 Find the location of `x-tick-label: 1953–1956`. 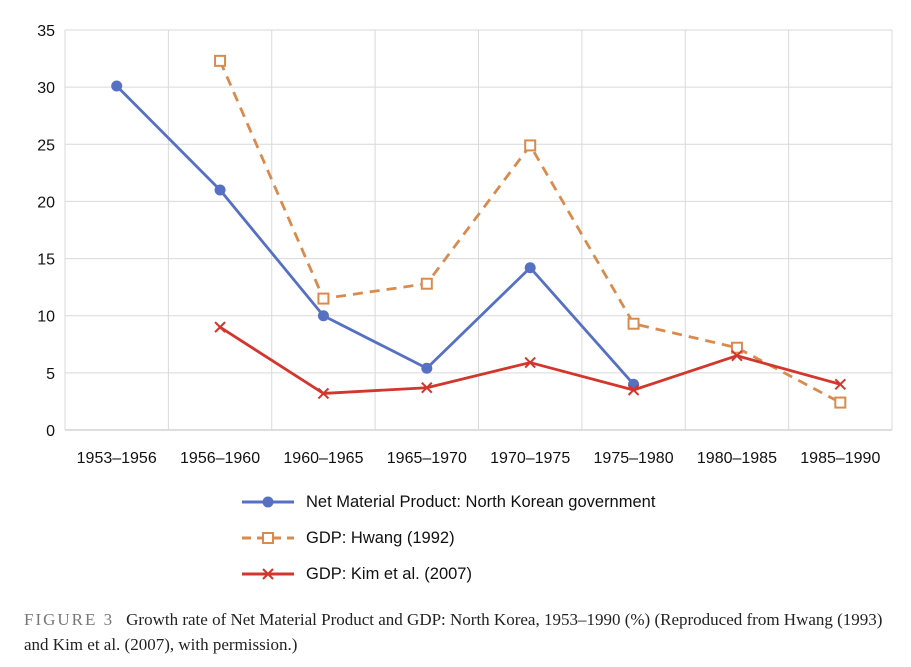

x-tick-label: 1953–1956 is located at coordinates (117, 458).